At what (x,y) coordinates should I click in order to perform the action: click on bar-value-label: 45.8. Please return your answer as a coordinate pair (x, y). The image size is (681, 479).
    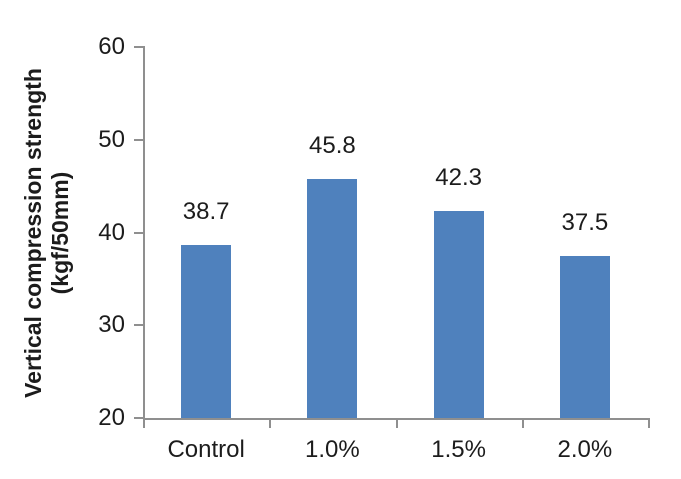
    Looking at the image, I should click on (332, 145).